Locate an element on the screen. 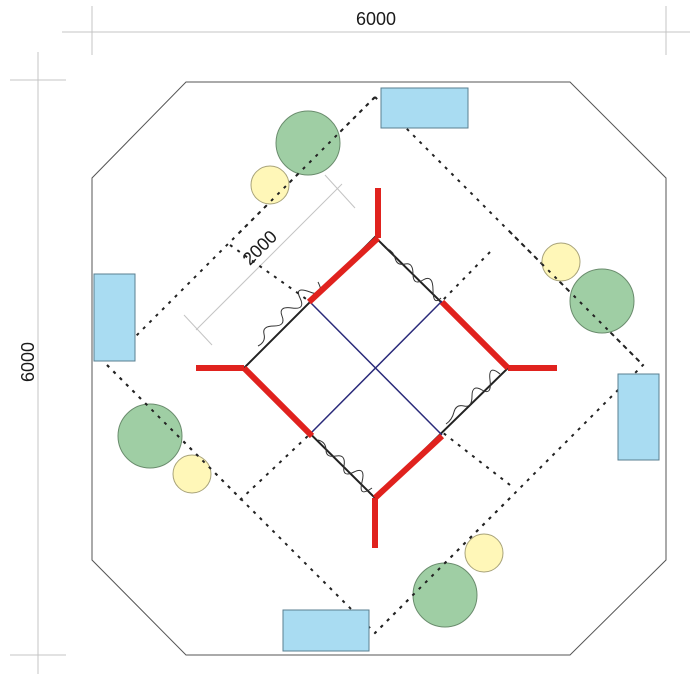 The width and height of the screenshot is (692, 684). width-dimension-label: 6000 is located at coordinates (376, 19).